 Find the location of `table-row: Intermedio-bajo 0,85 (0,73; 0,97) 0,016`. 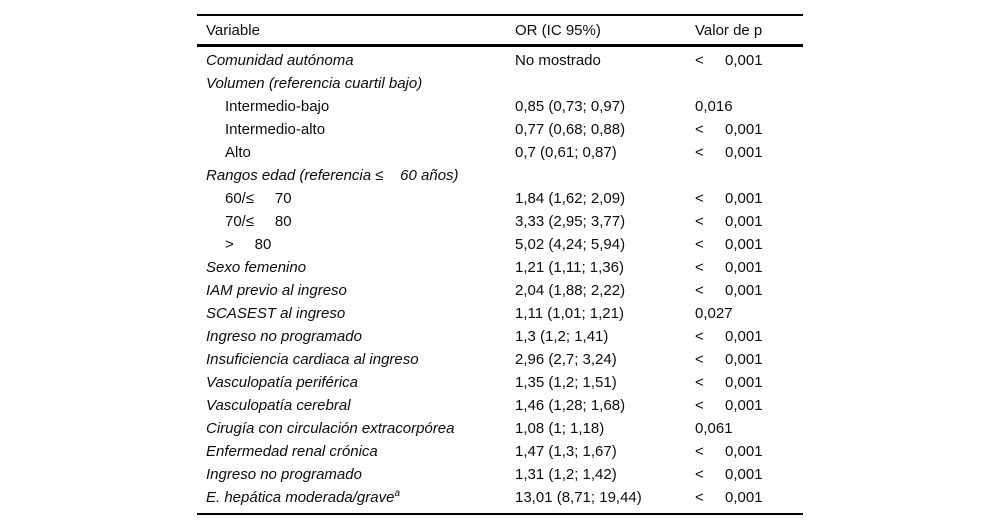

table-row: Intermedio-bajo 0,85 (0,73; 0,97) 0,016 is located at coordinates (500, 106).